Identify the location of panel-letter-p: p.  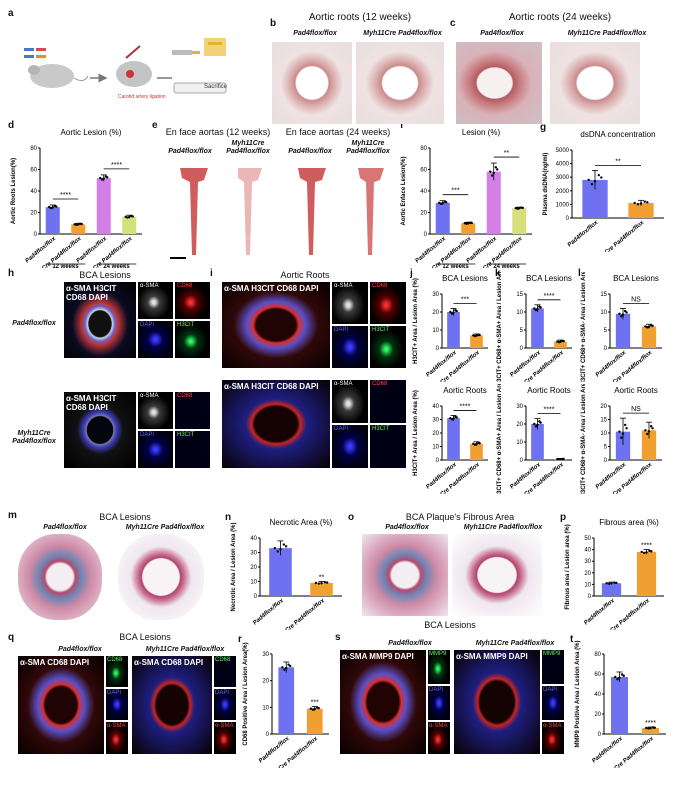
(563, 517).